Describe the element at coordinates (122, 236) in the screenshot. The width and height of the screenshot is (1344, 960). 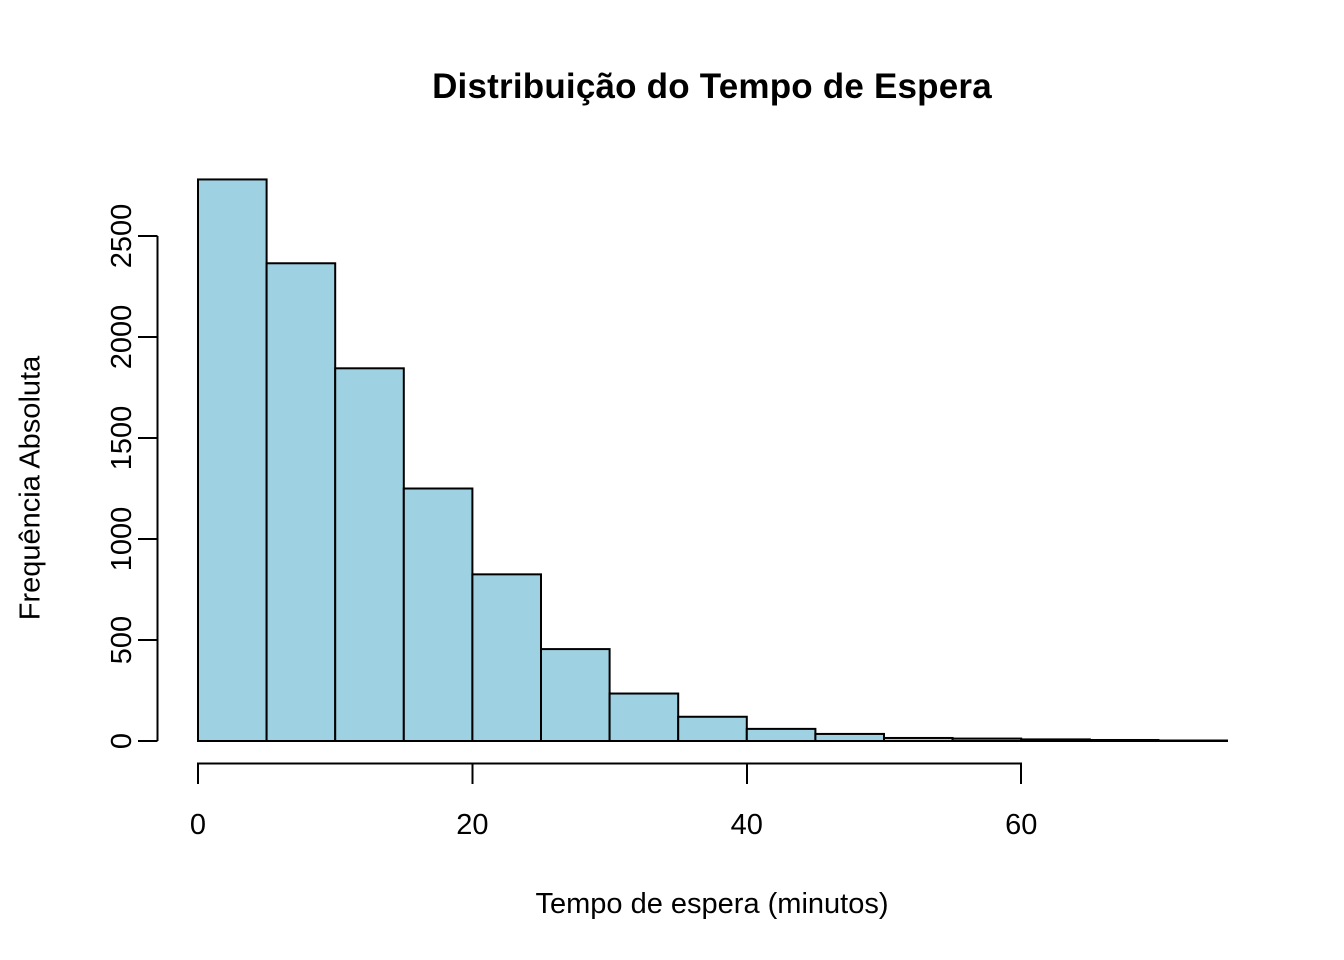
I see `y-tick-label: 2500` at that location.